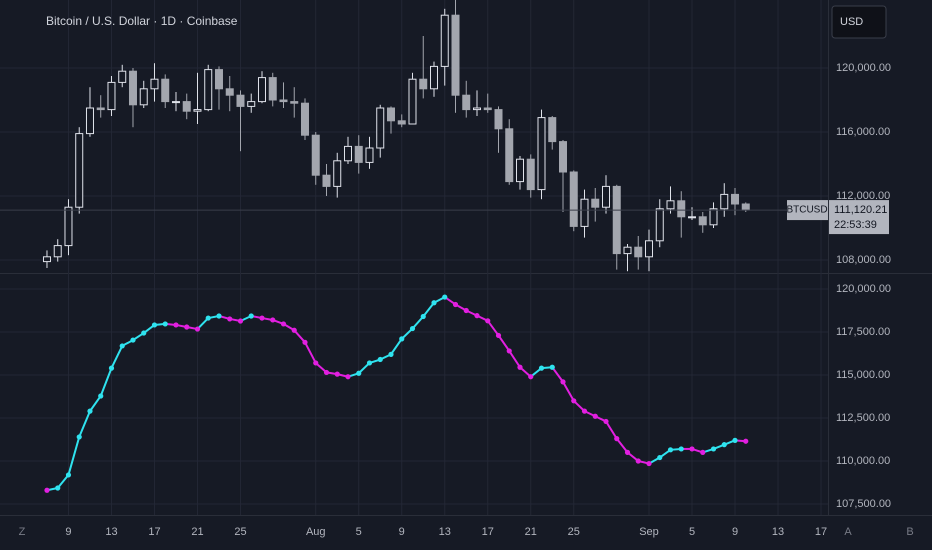  Describe the element at coordinates (863, 68) in the screenshot. I see `y-tick-label: 120,000.00` at that location.